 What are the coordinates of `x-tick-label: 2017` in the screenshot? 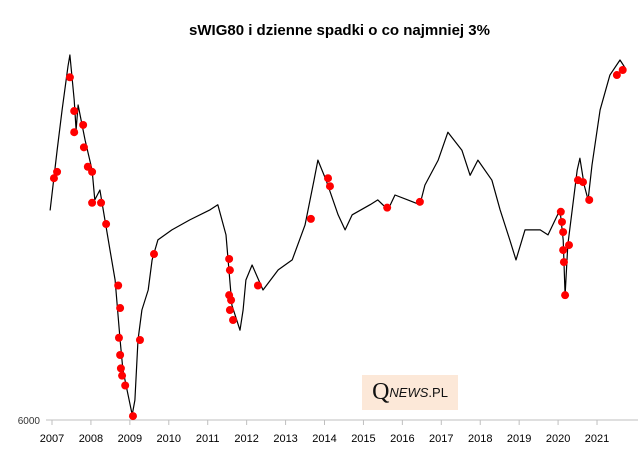 It's located at (441, 439).